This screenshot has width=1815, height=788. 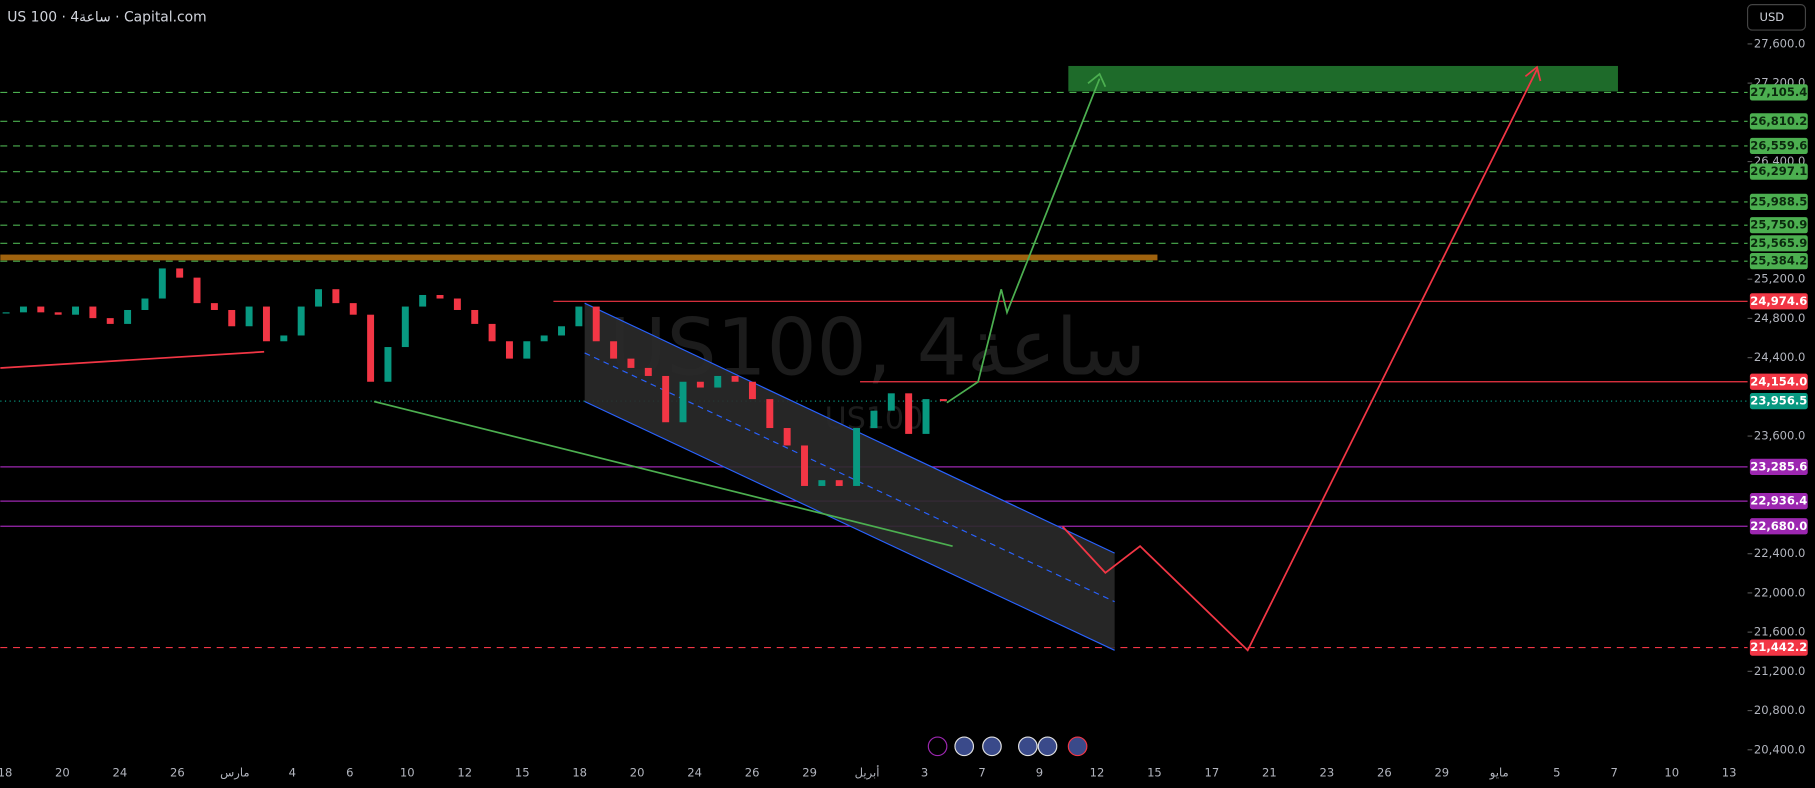 I want to click on x-tick-label: 6, so click(x=349, y=772).